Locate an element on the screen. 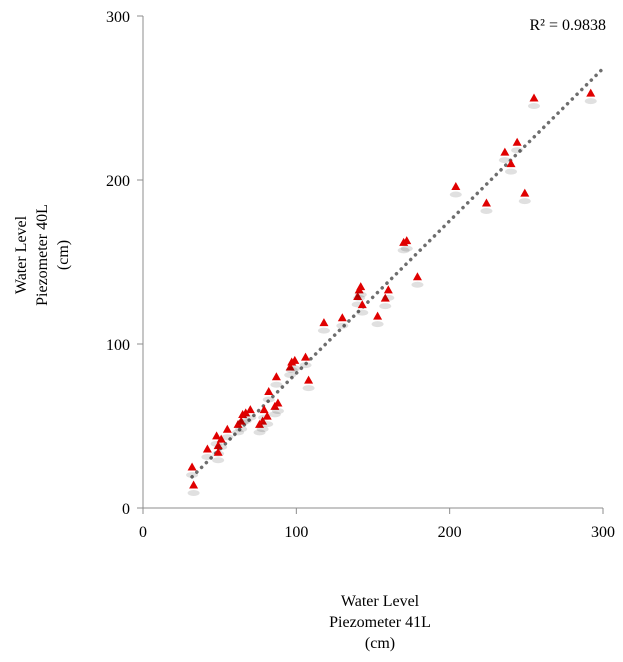  y-axis-title-line-3: (cm) is located at coordinates (63, 255).